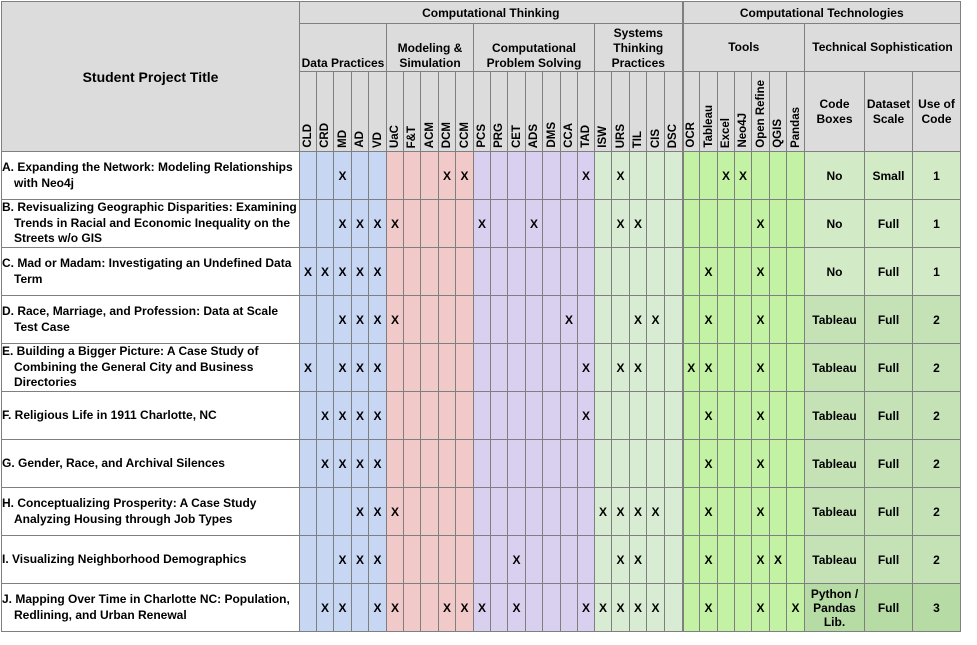 Image resolution: width=977 pixels, height=645 pixels. Describe the element at coordinates (464, 134) in the screenshot. I see `column-header-label: CCM` at that location.